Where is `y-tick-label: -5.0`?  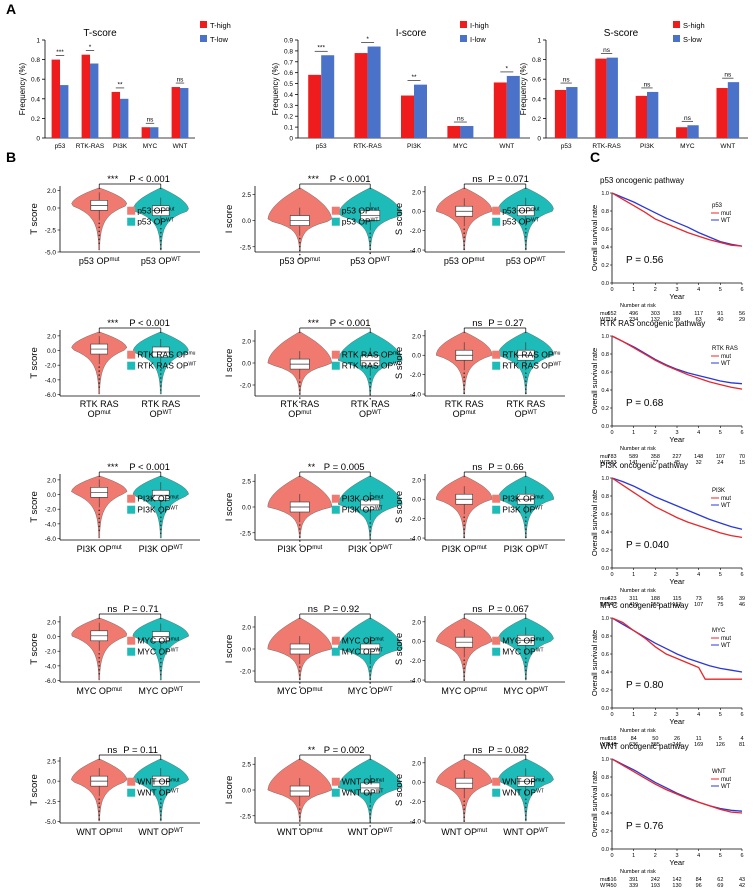 y-tick-label: -5.0 is located at coordinates (51, 822).